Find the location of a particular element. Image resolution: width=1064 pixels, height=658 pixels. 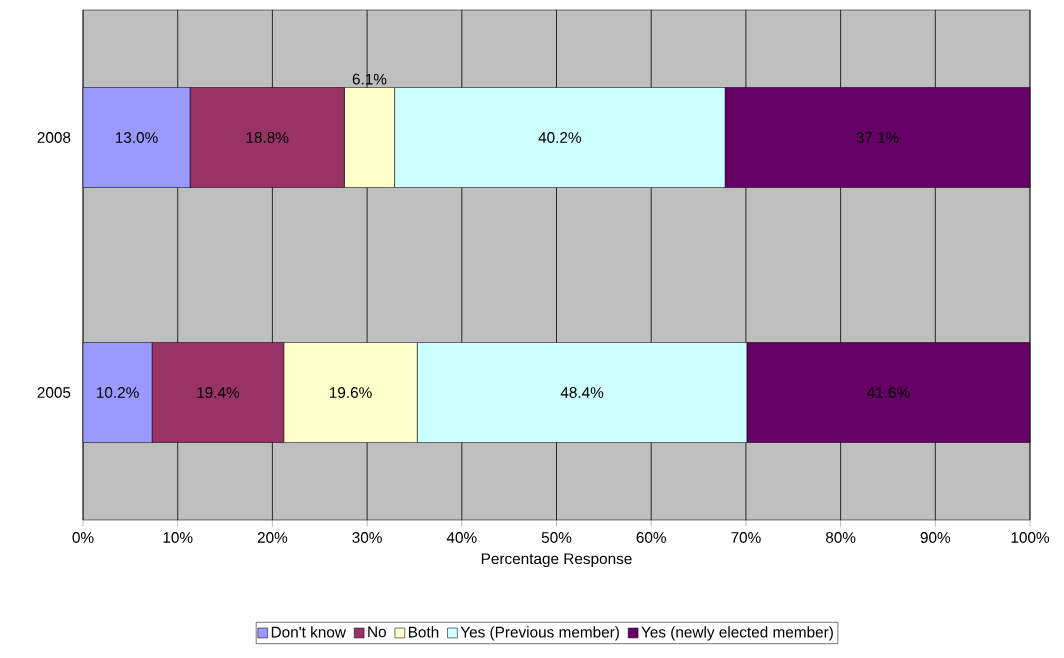

annotation: 13.0% is located at coordinates (136, 137).